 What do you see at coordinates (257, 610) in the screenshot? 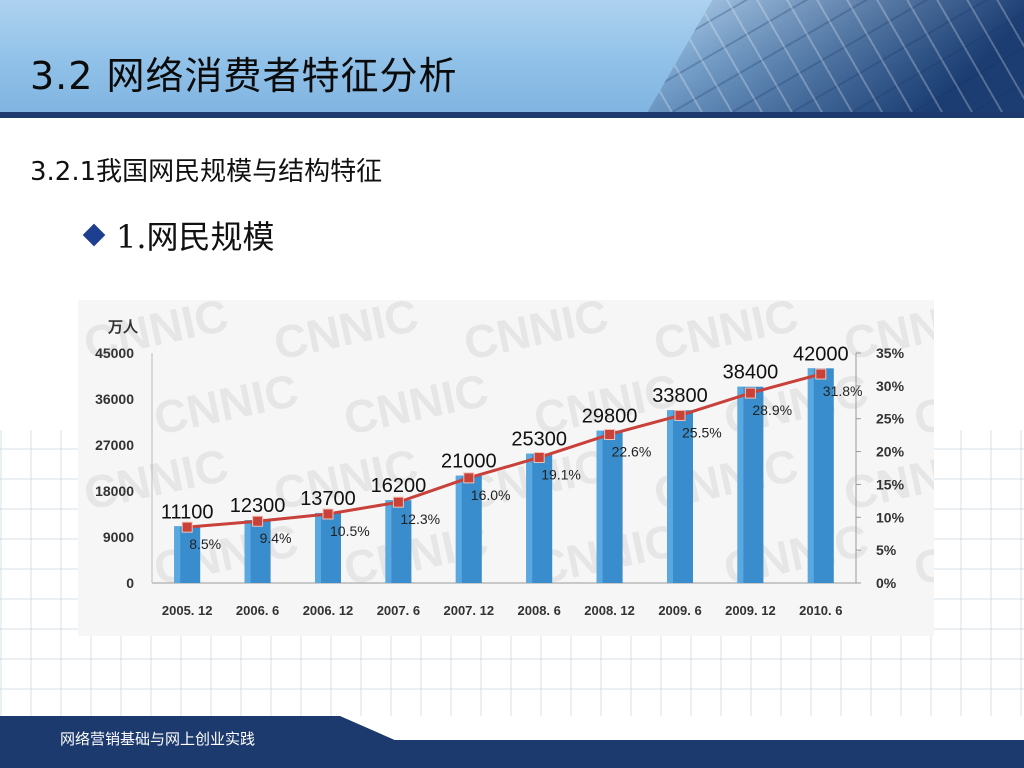
I see `x-tick-label: 2006. 6` at bounding box center [257, 610].